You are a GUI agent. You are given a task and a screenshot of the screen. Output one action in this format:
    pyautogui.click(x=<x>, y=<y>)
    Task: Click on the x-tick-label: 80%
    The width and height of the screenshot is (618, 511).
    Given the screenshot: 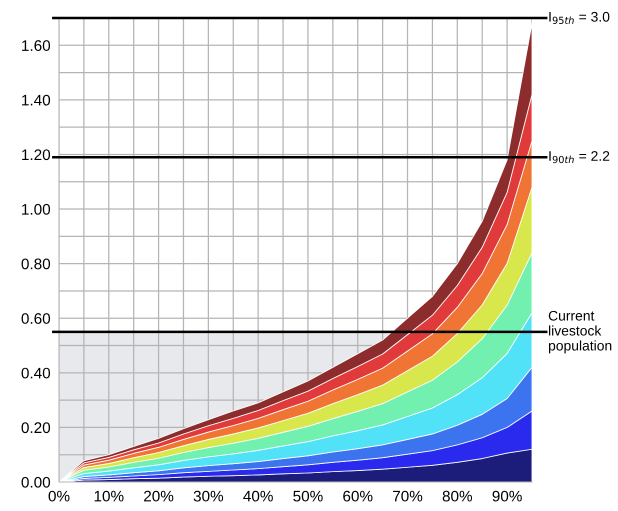 What is the action you would take?
    pyautogui.click(x=457, y=496)
    